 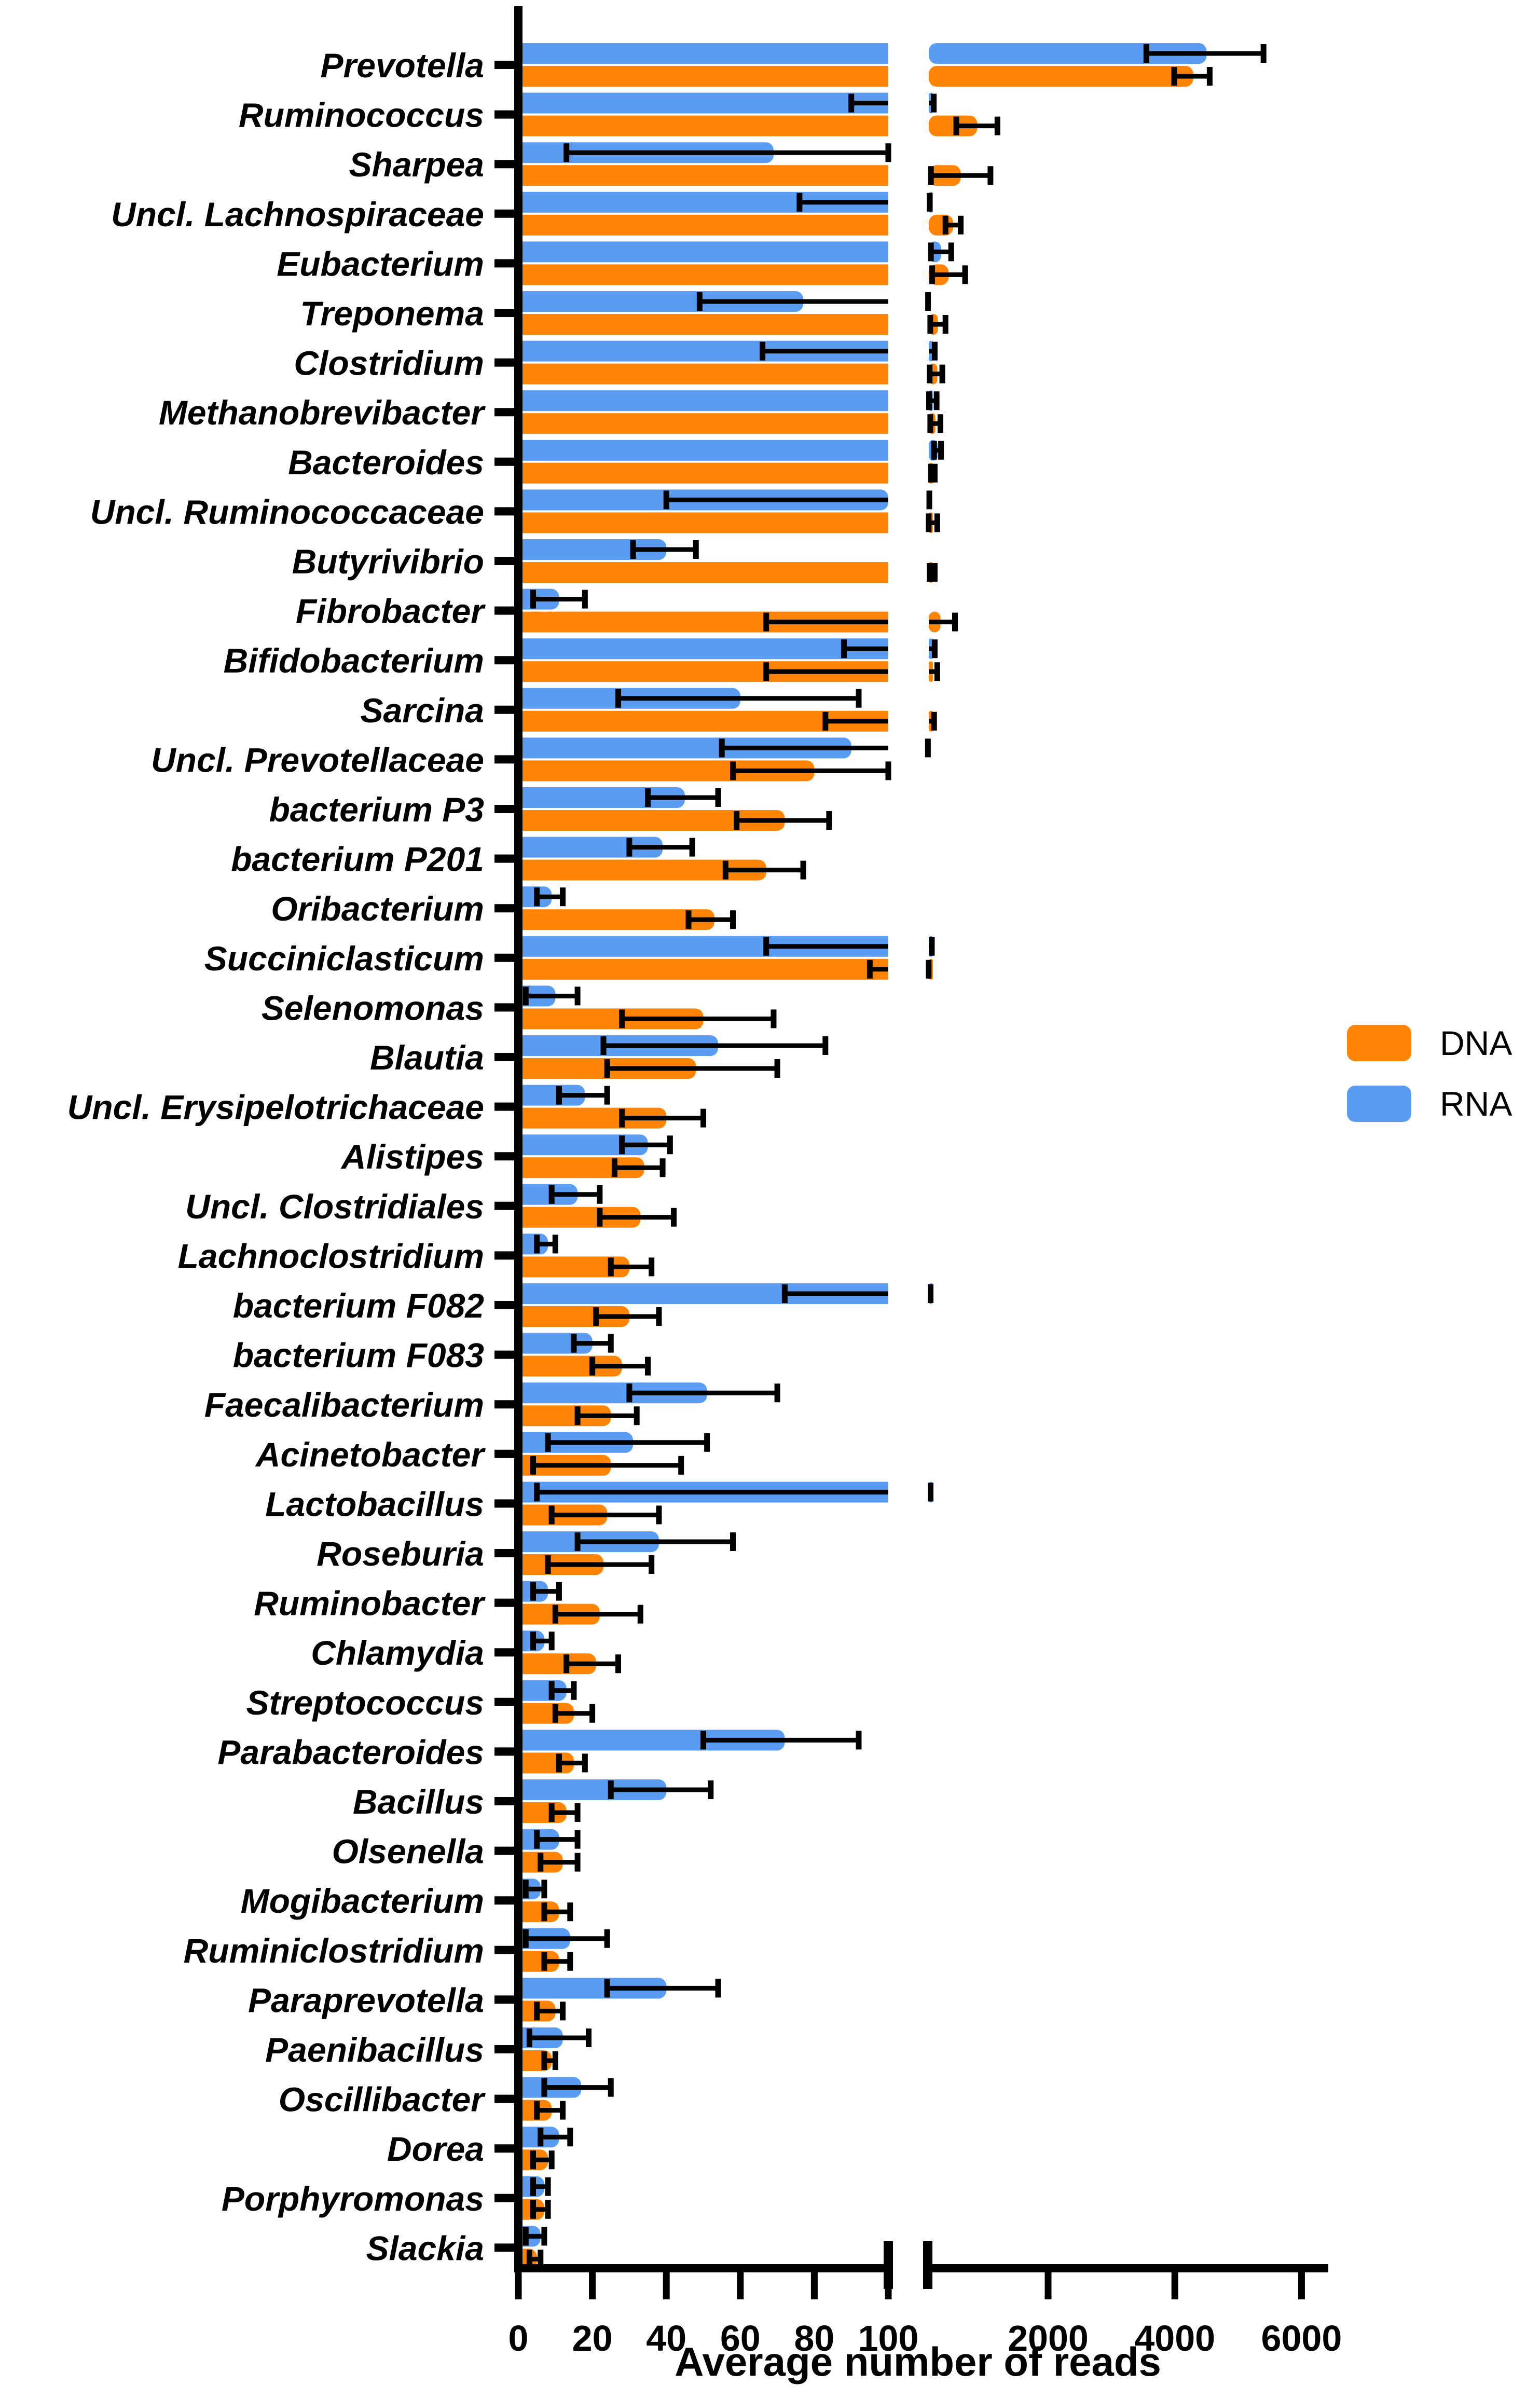 What do you see at coordinates (740, 2339) in the screenshot?
I see `x-tick-label: 60` at bounding box center [740, 2339].